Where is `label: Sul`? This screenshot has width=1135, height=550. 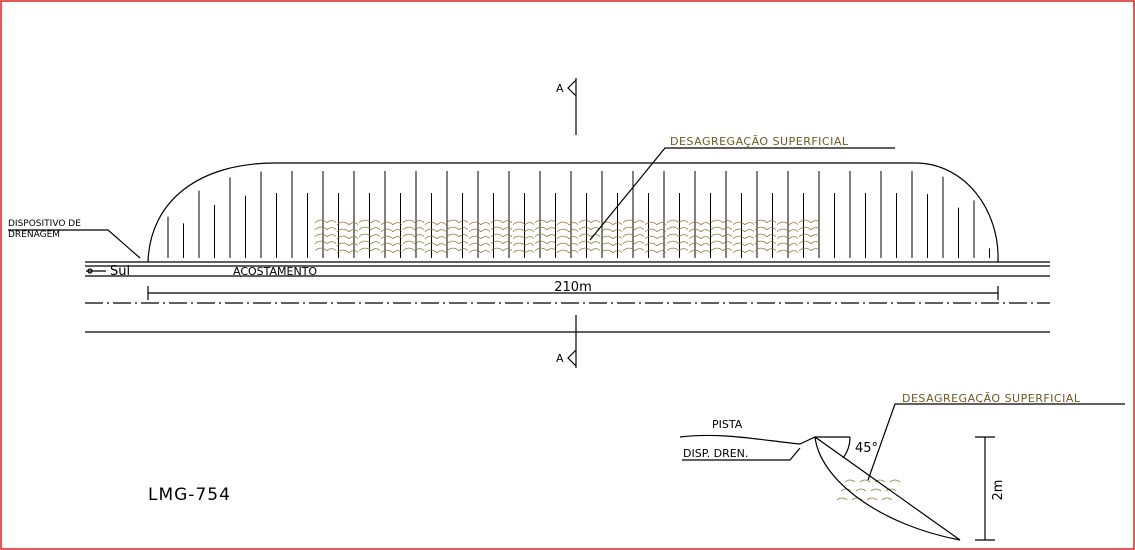 label: Sul is located at coordinates (120, 271).